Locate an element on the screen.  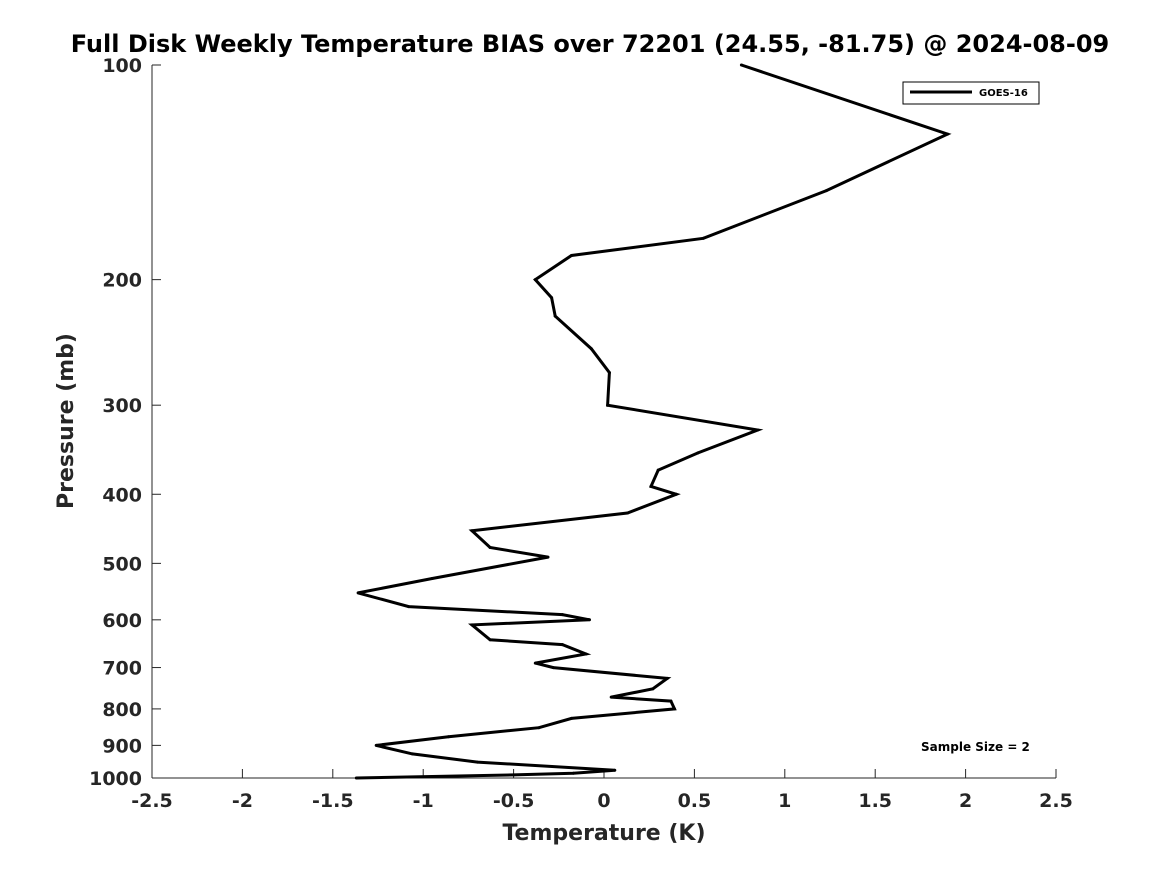
x-tick-label: 2 is located at coordinates (965, 801).